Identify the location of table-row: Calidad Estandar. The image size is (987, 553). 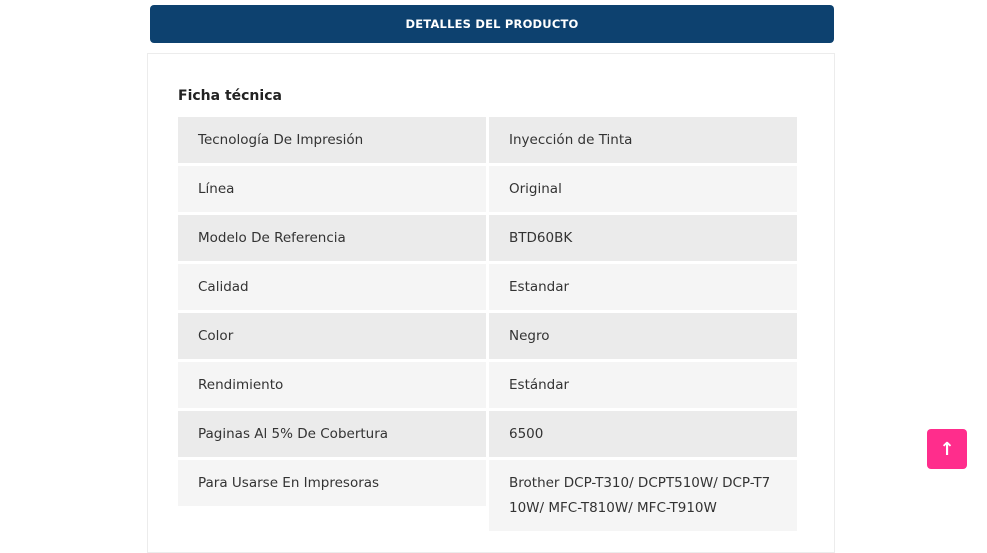
(487, 287).